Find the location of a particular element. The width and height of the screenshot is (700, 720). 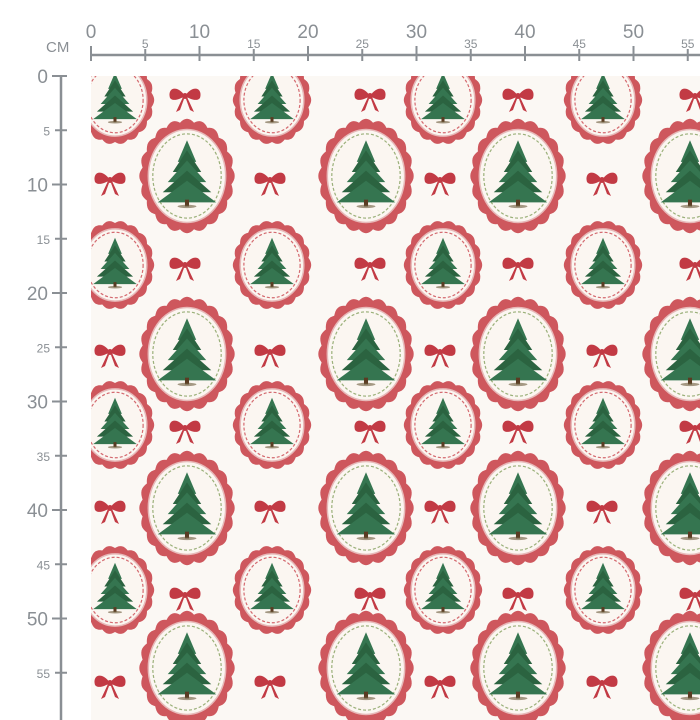

top-ruler-label: 50 is located at coordinates (633, 32).